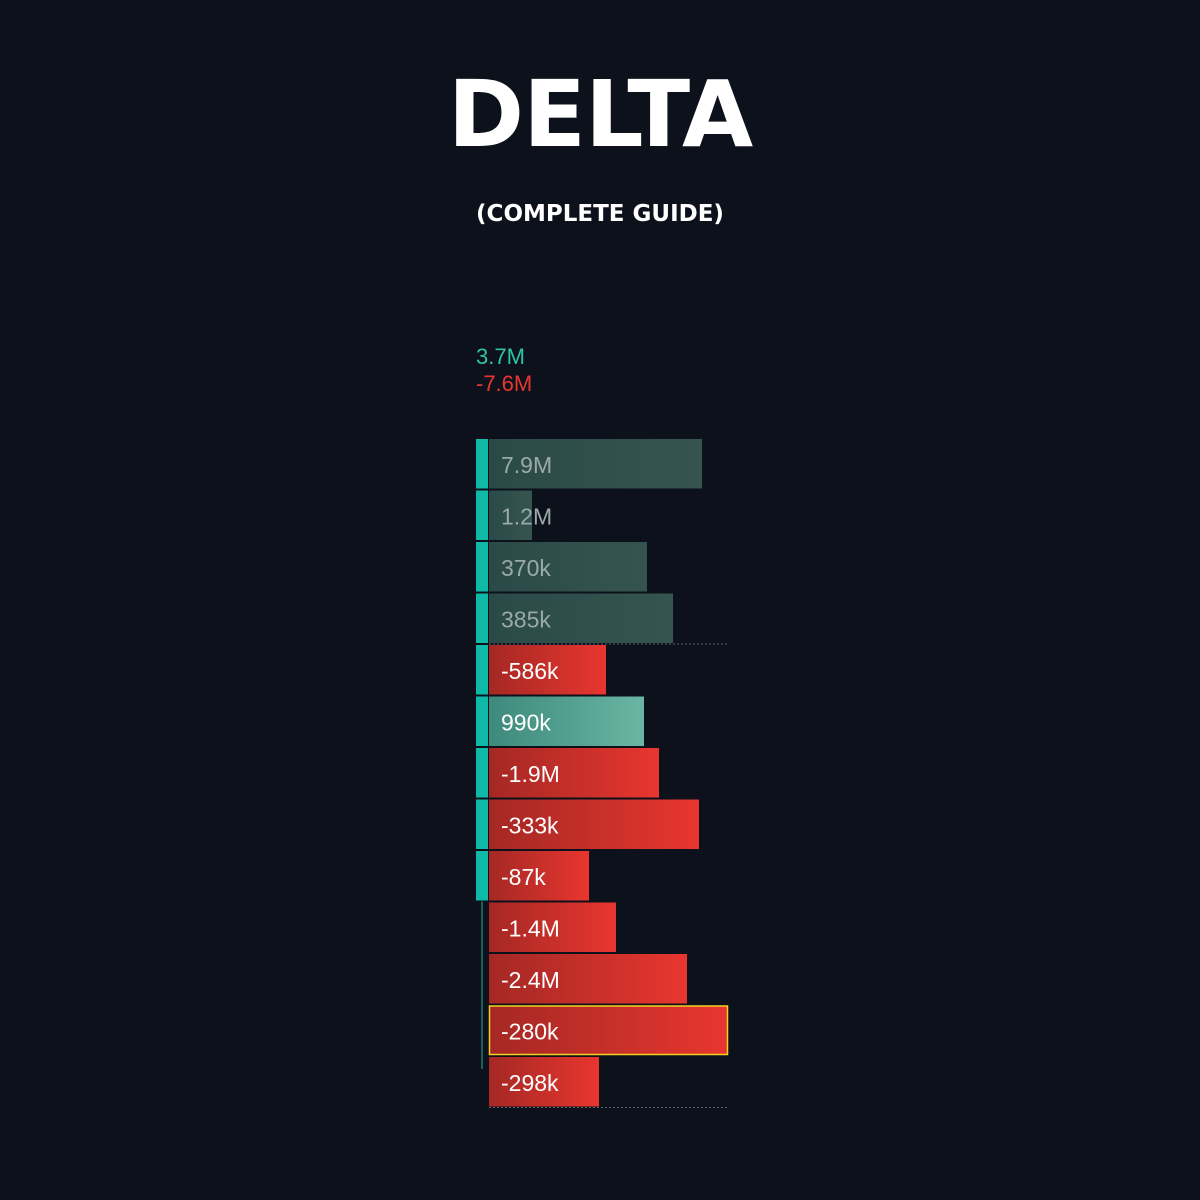 This screenshot has height=1200, width=1200. I want to click on delta-value-label: -1.4M, so click(530, 928).